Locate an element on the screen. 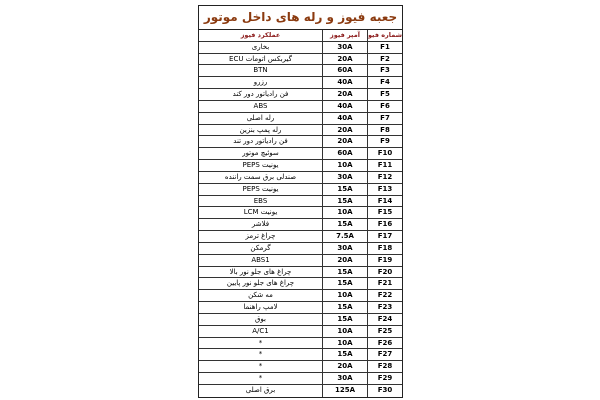  table-row: BTN 60A F3 is located at coordinates (300, 71).